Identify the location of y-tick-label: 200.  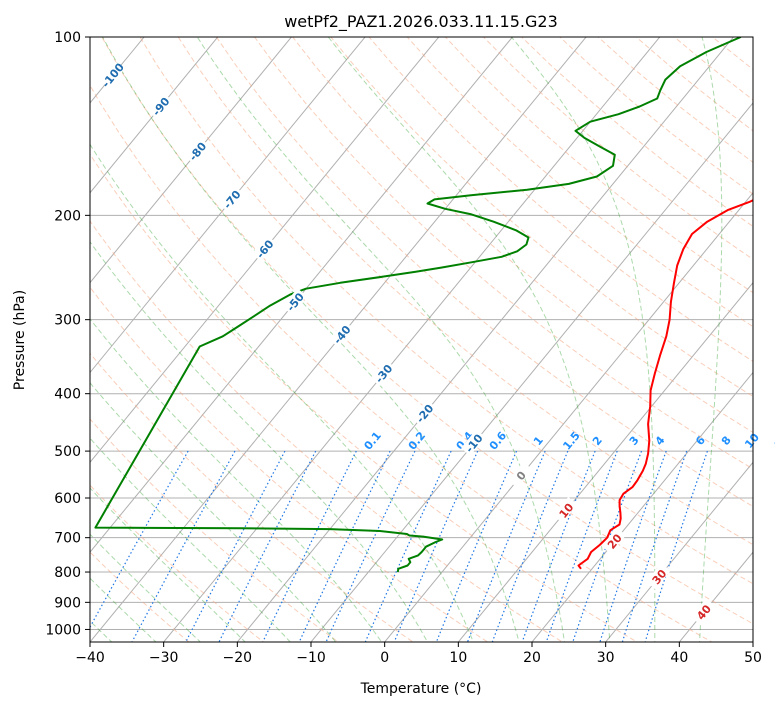
(67, 216).